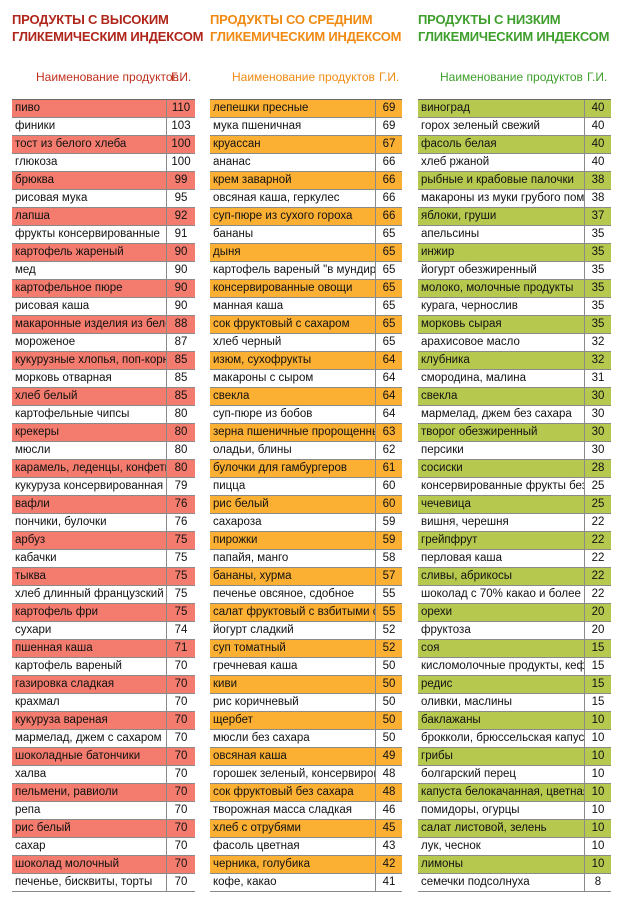 This screenshot has width=640, height=910. What do you see at coordinates (103, 487) in the screenshot?
I see `table-row: кукуруза консервированная 79` at bounding box center [103, 487].